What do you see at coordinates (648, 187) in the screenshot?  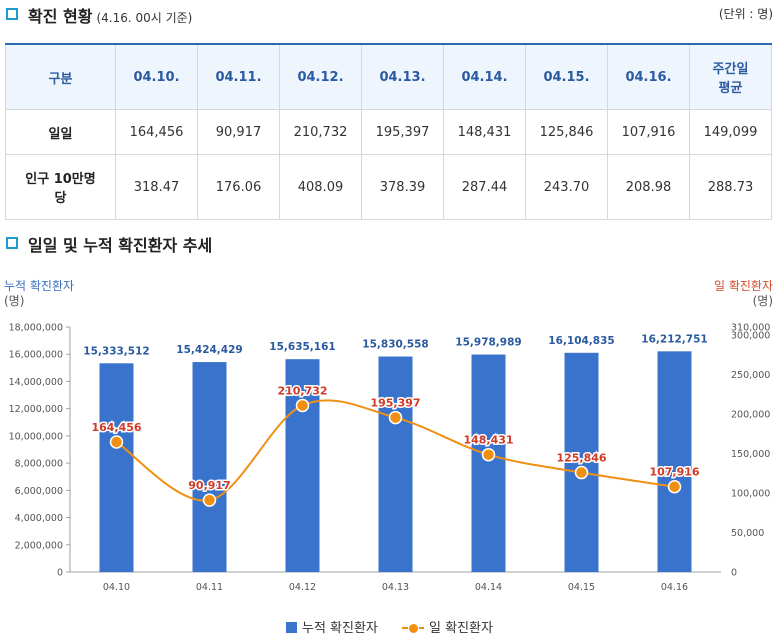 I see `table-cell: 208.98` at bounding box center [648, 187].